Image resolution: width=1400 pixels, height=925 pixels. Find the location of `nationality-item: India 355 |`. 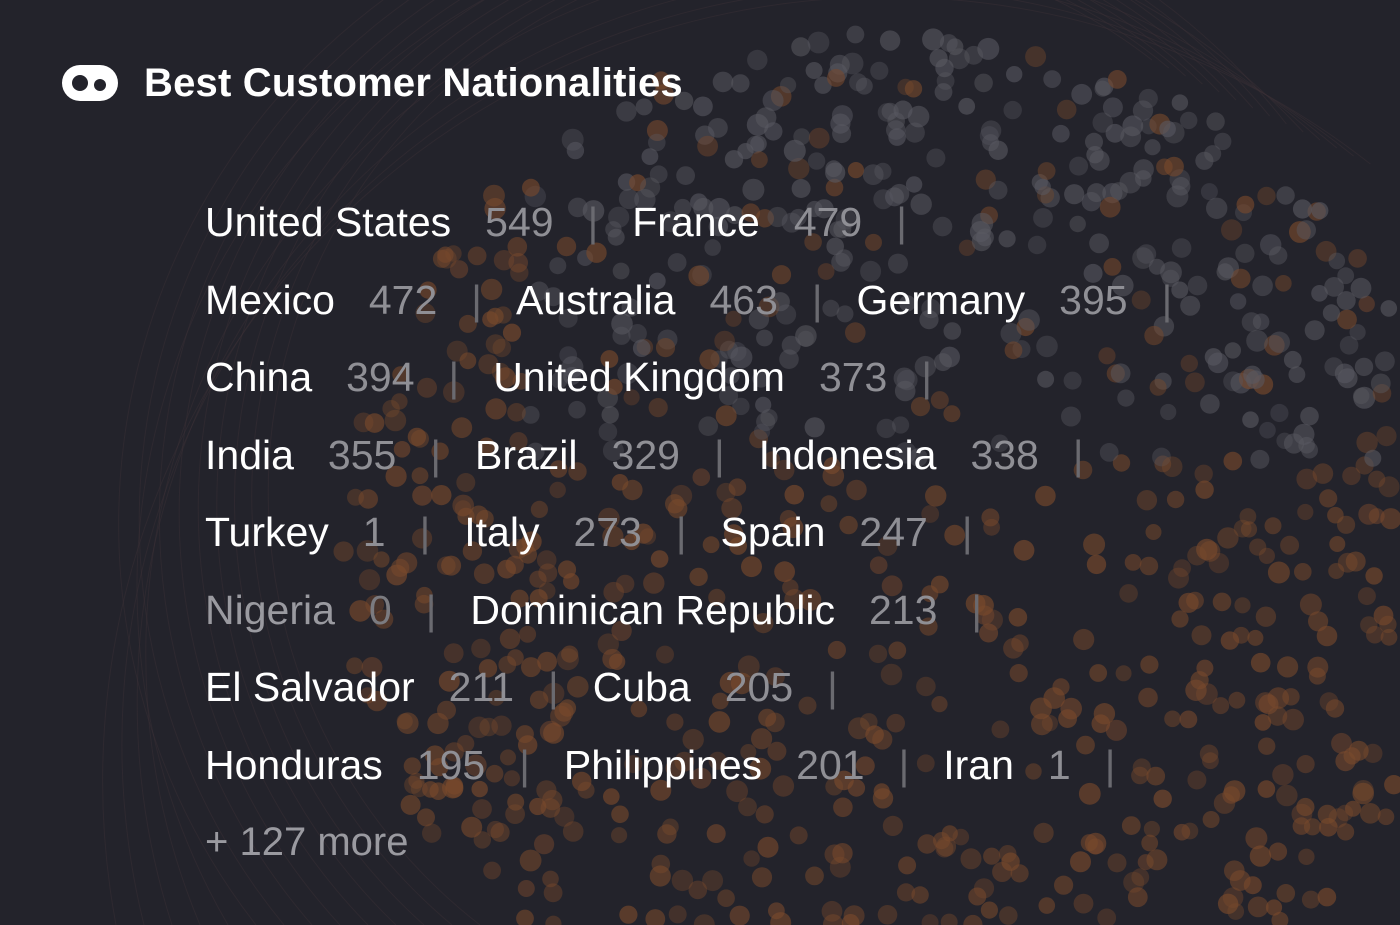

nationality-item: India 355 | is located at coordinates (340, 455).